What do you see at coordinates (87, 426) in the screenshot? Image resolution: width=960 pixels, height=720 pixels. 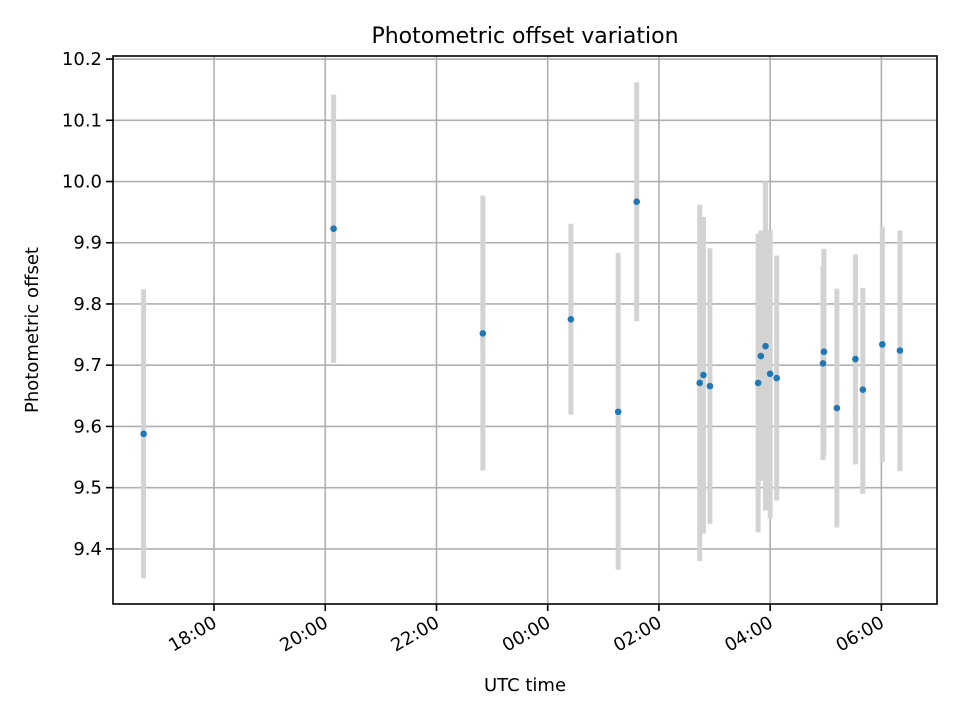 I see `y-tick-label: 9.6` at bounding box center [87, 426].